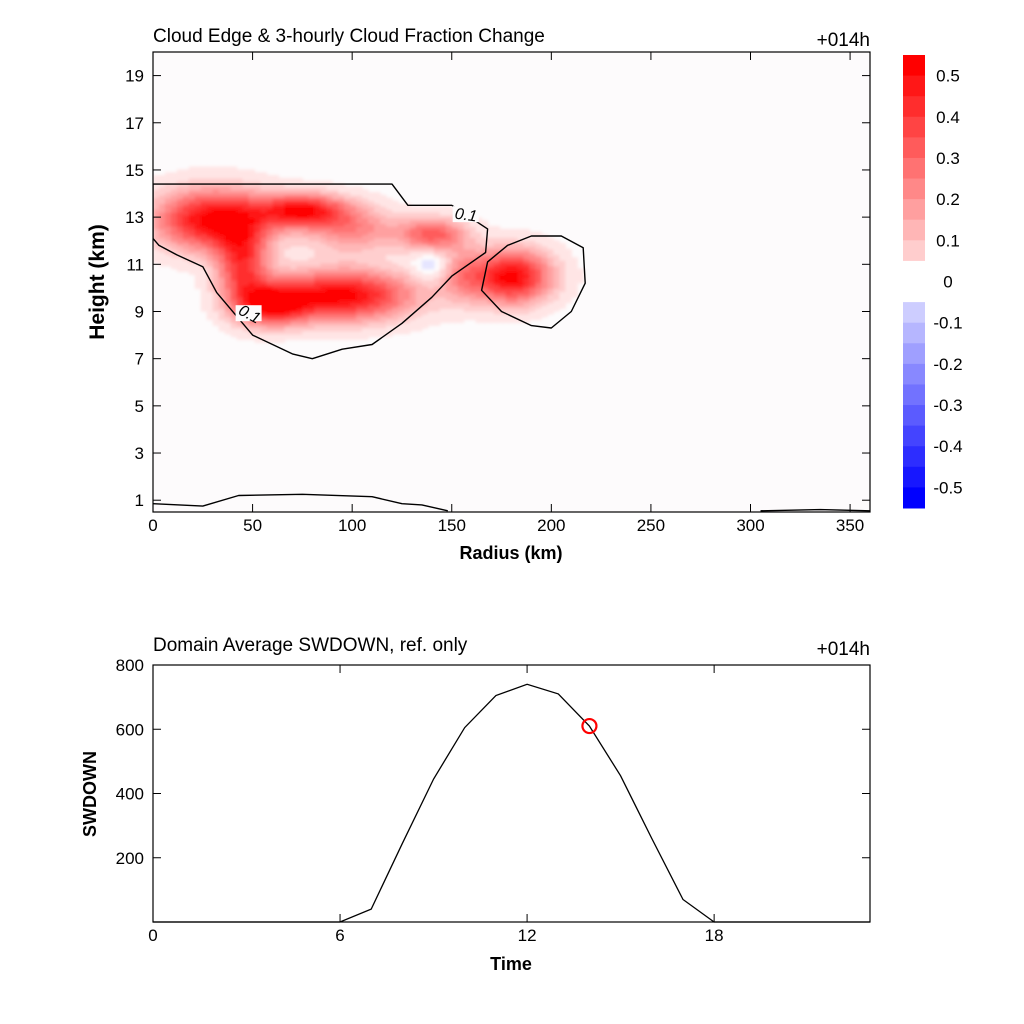 The width and height of the screenshot is (1024, 1024). Describe the element at coordinates (252, 525) in the screenshot. I see `x-tick-label: 50` at that location.